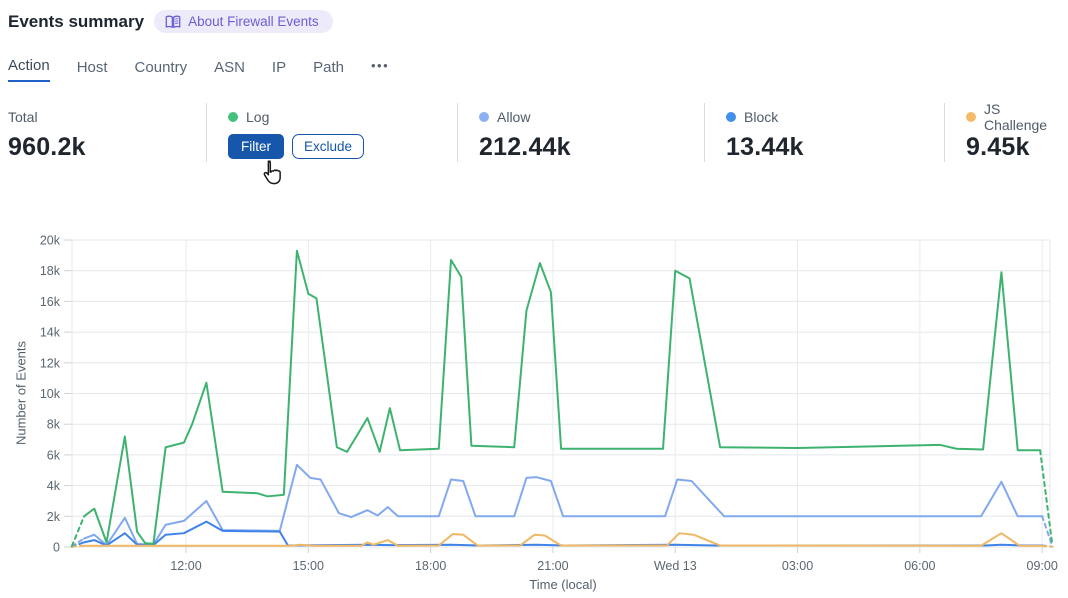 The width and height of the screenshot is (1068, 598). Describe the element at coordinates (54, 517) in the screenshot. I see `y-tick-label: 2k` at that location.